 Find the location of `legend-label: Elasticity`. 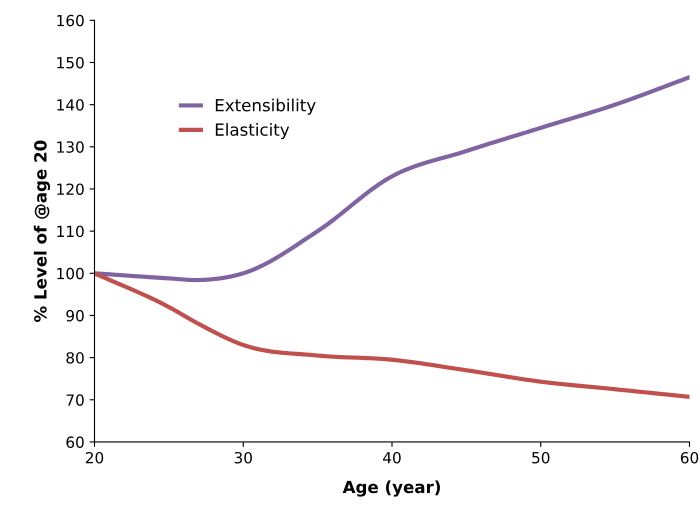

legend-label: Elasticity is located at coordinates (253, 131).